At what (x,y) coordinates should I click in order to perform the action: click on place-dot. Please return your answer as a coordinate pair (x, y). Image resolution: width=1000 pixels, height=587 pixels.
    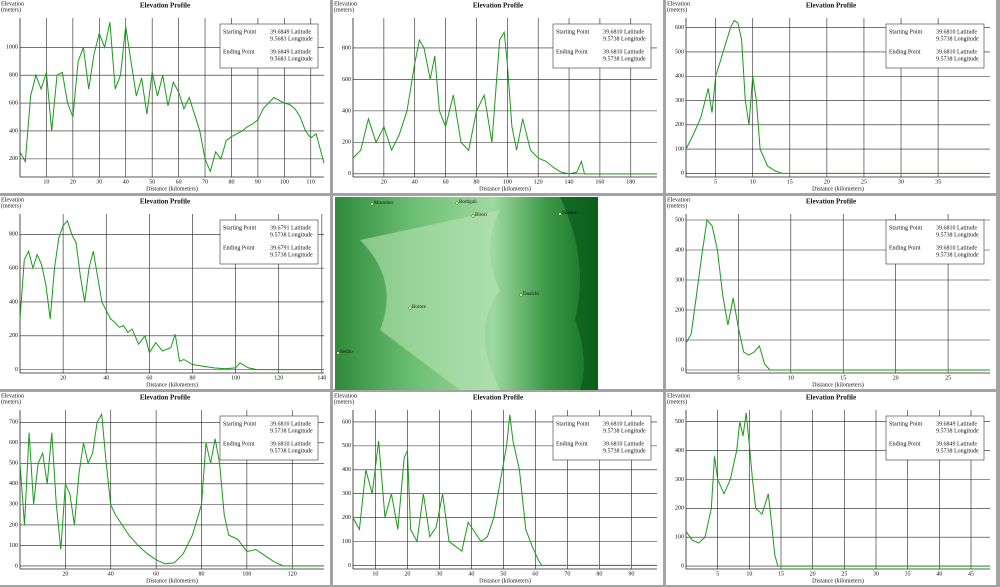
    Looking at the image, I should click on (372, 204).